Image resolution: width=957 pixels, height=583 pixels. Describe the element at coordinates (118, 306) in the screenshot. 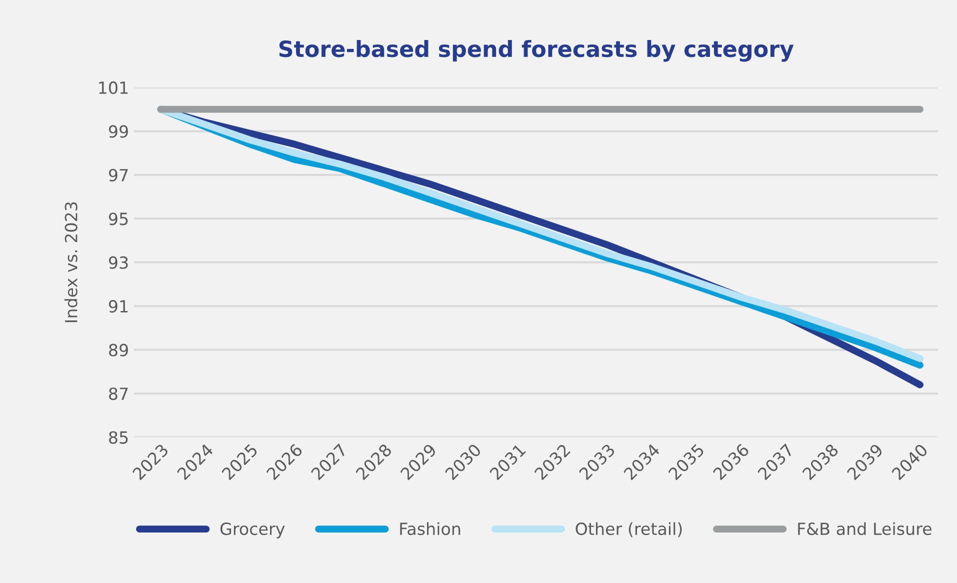

I see `y-tick-label: 91` at that location.